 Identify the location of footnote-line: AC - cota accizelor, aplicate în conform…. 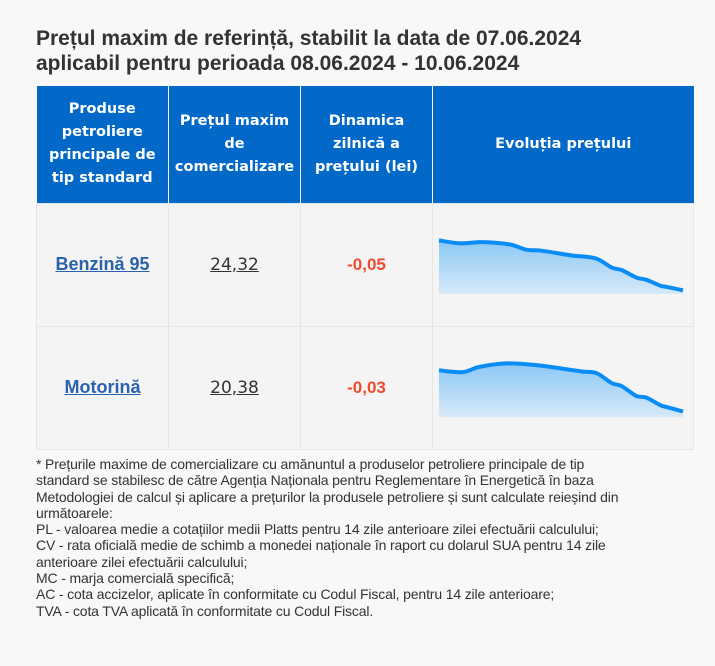
(295, 594).